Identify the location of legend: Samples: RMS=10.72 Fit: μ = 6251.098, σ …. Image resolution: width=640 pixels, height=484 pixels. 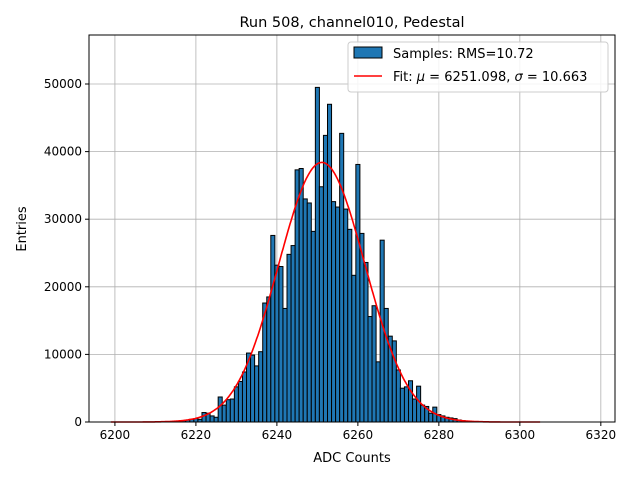
(478, 67).